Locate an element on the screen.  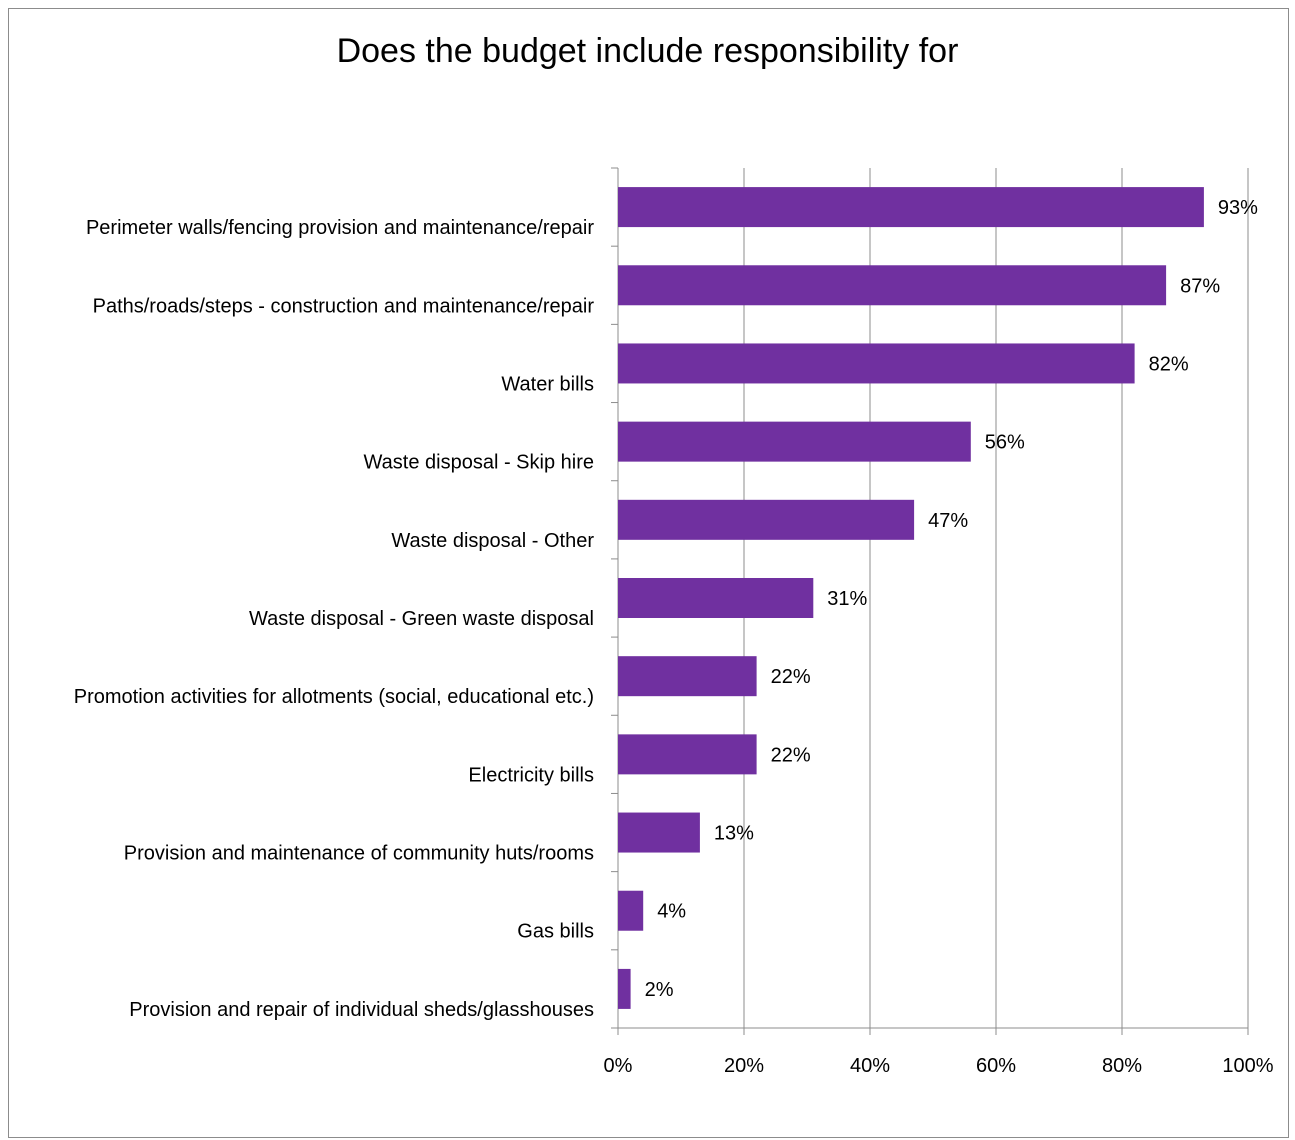
data-label: 31% is located at coordinates (847, 599).